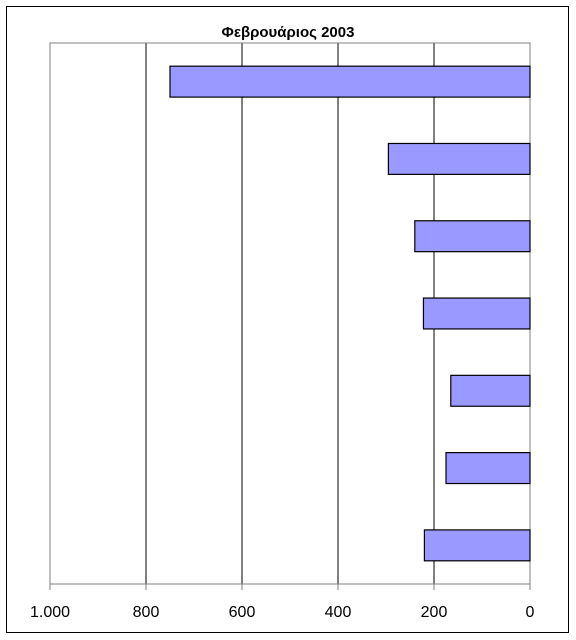 The image size is (576, 640). Describe the element at coordinates (242, 612) in the screenshot. I see `x-tick-label: 600` at that location.